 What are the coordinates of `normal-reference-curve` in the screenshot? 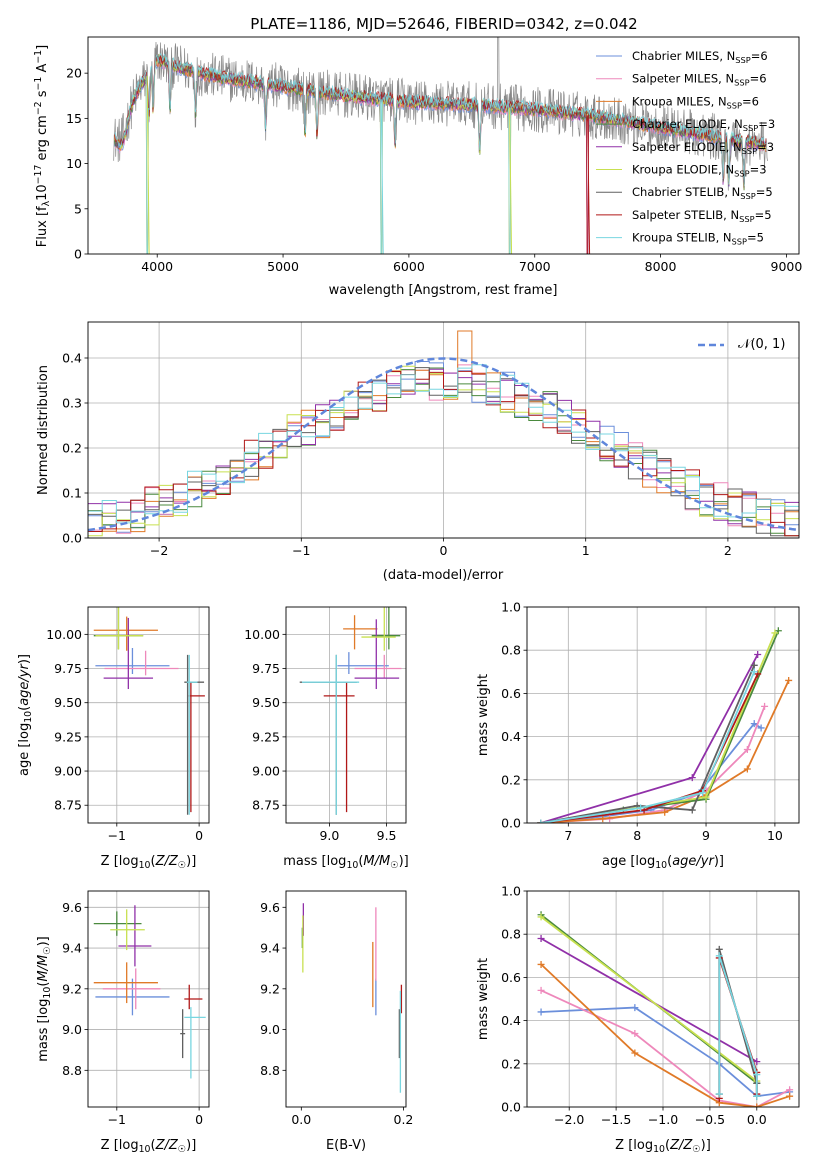 It's located at (443, 444).